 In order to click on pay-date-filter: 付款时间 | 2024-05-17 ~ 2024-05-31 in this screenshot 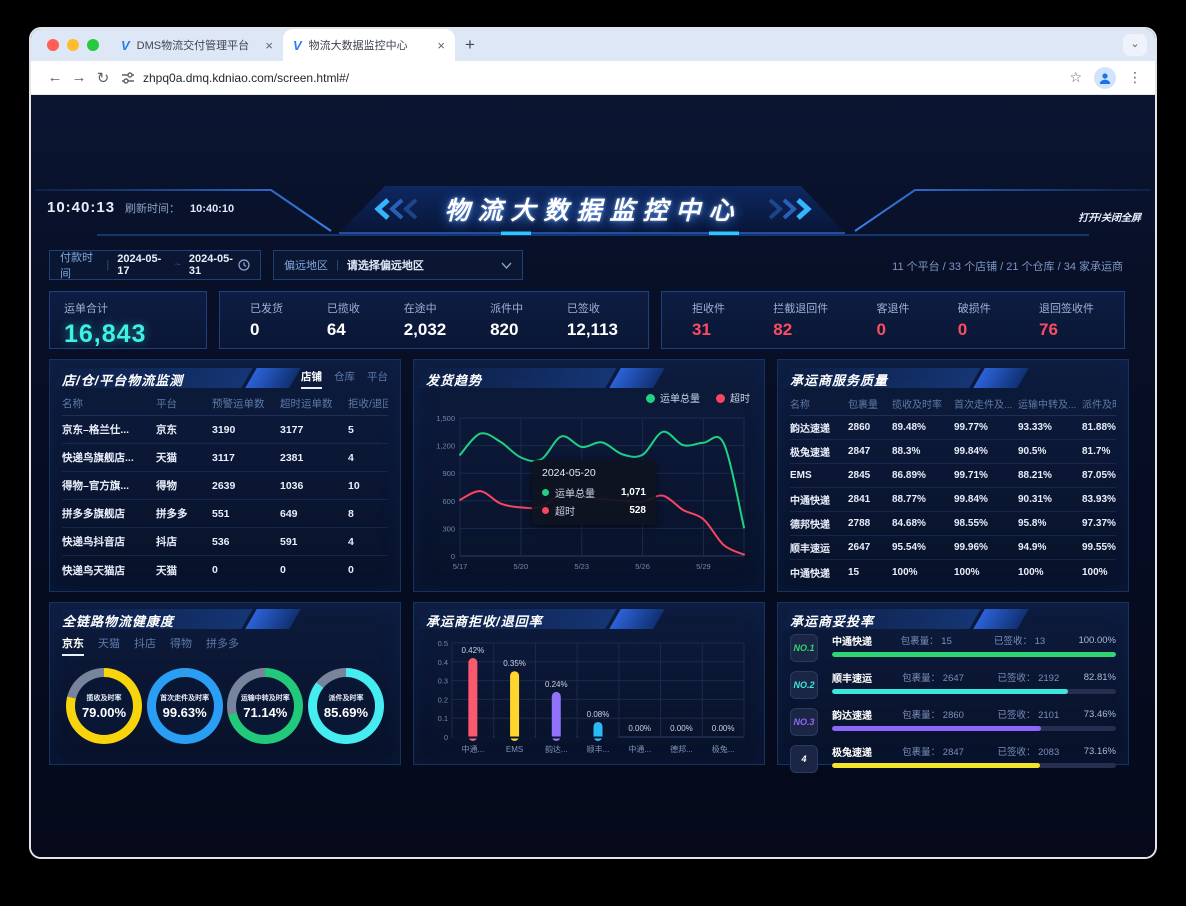, I will do `click(155, 265)`.